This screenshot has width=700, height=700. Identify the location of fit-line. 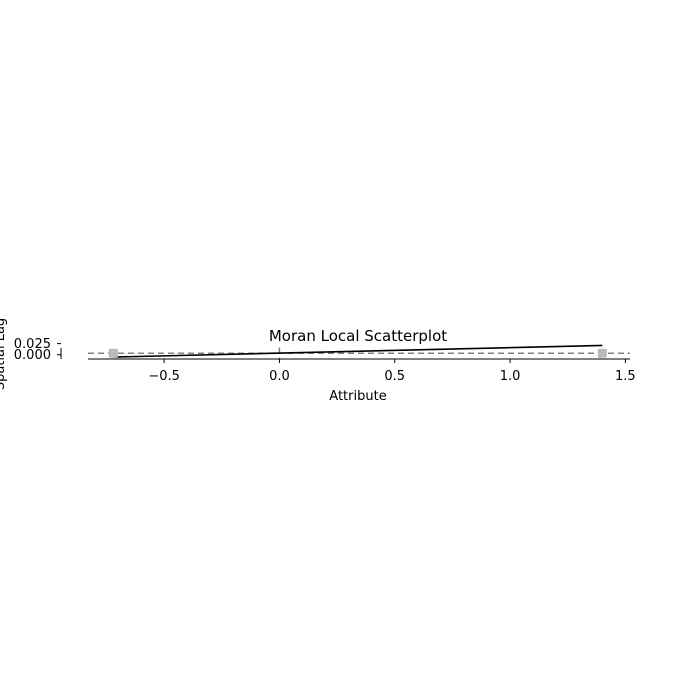
(358, 351).